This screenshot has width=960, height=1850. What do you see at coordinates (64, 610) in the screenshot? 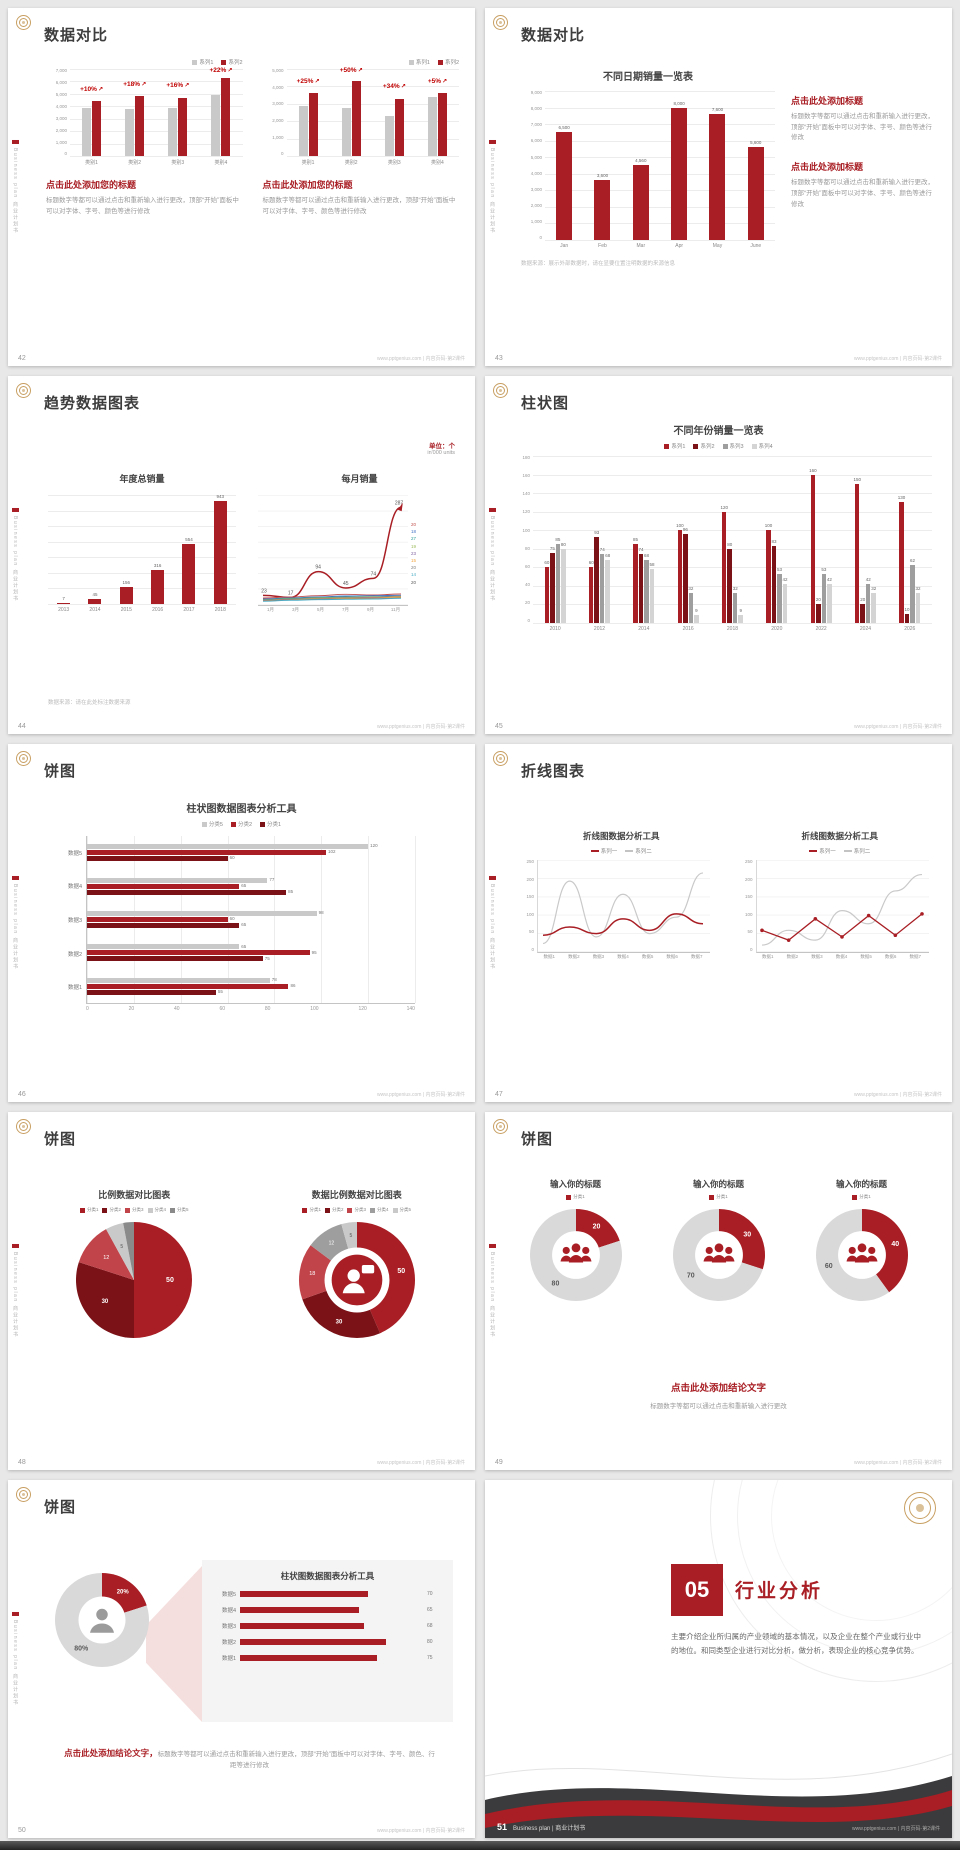
I see `axis-tick: 2013` at bounding box center [64, 610].